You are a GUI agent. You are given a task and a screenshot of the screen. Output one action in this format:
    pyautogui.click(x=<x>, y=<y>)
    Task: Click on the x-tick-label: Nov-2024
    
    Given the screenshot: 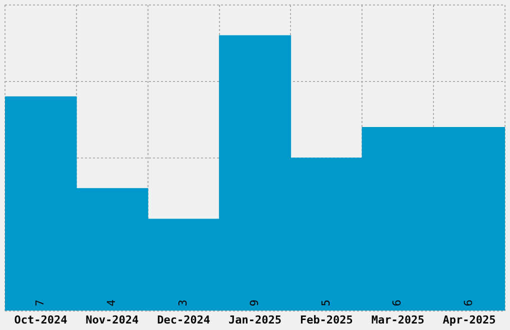 What is the action you would take?
    pyautogui.click(x=113, y=319)
    